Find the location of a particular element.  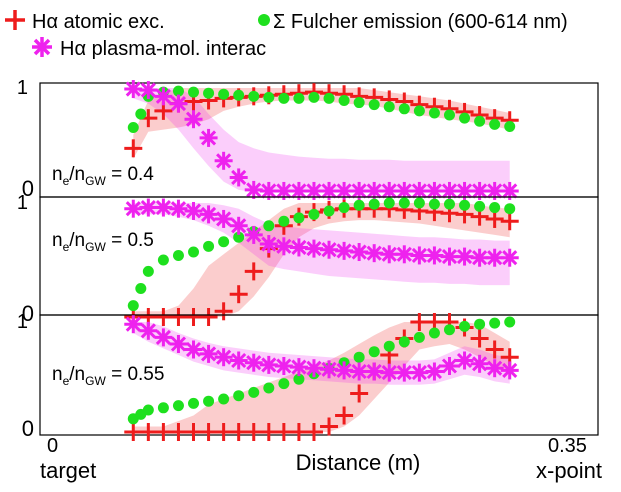

legend-item-atomic: Hα atomic exc. is located at coordinates (85, 21).